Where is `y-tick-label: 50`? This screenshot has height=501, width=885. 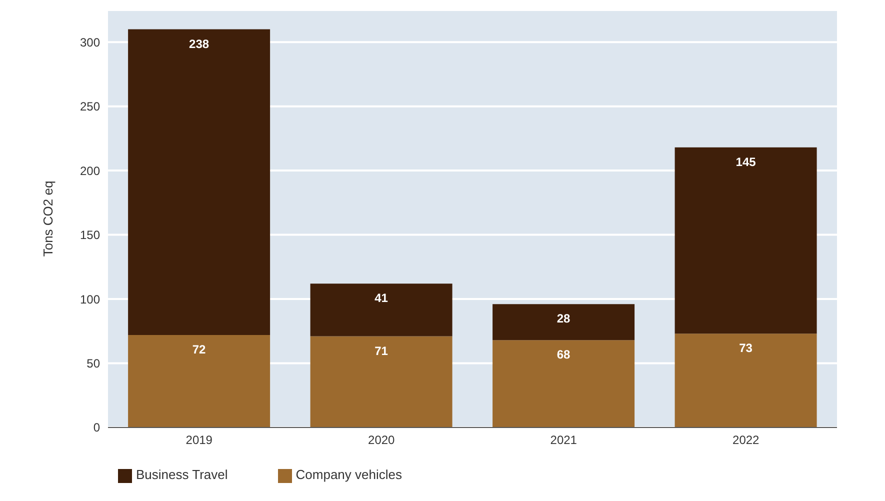
y-tick-label: 50 is located at coordinates (93, 363).